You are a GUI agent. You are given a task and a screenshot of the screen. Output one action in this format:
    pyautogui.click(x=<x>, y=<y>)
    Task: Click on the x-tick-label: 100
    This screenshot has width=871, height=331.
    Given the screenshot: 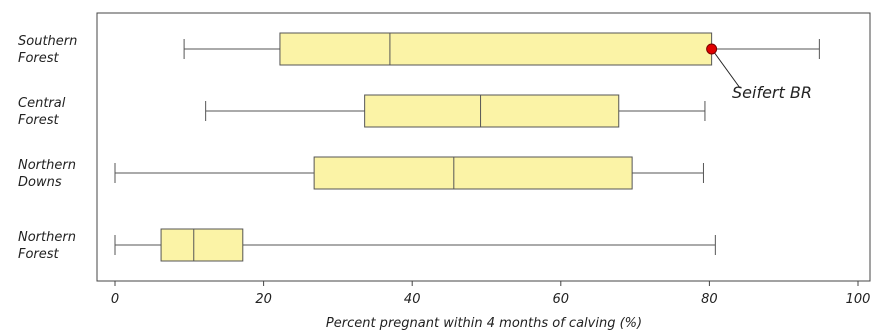 What is the action you would take?
    pyautogui.click(x=858, y=299)
    